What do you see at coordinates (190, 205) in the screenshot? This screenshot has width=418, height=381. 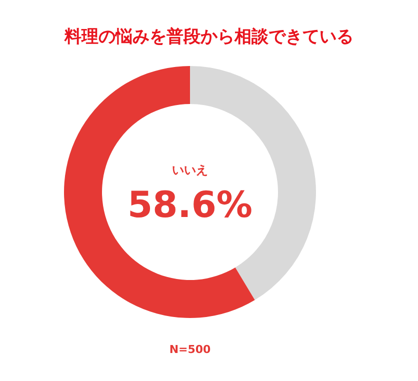 I see `data-label: 58.6%` at bounding box center [190, 205].